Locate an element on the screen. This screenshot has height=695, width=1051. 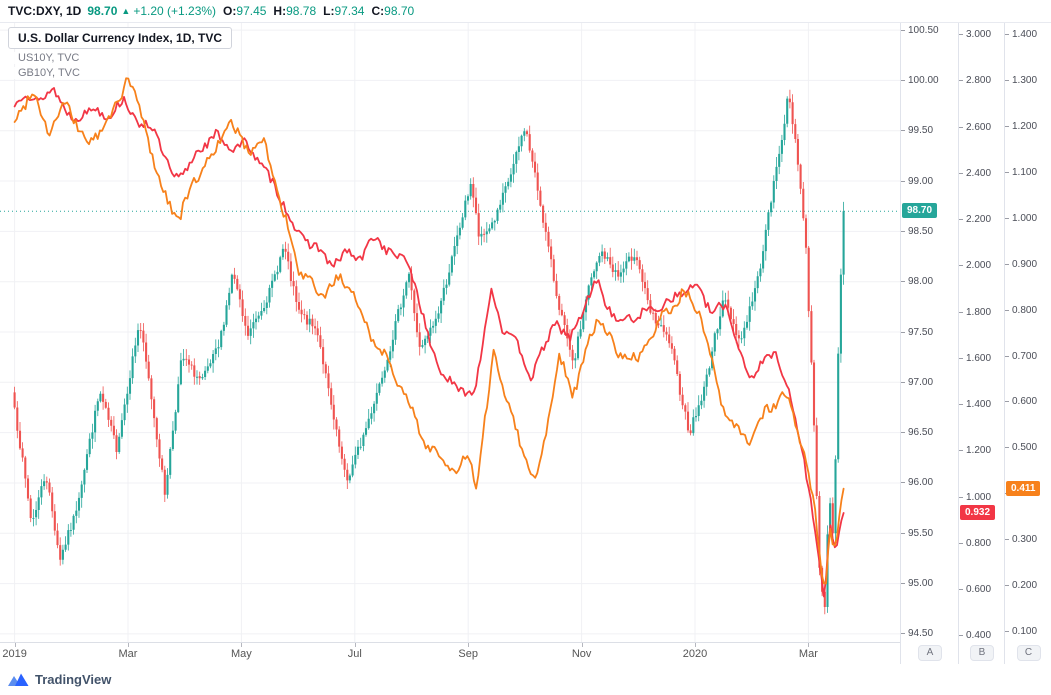
price-tick-label: 94.50 is located at coordinates (917, 634).